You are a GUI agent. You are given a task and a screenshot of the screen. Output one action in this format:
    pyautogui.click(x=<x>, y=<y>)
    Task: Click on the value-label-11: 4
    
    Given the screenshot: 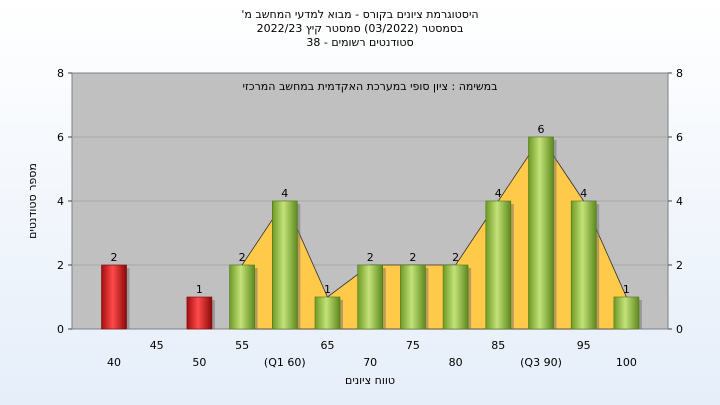 What is the action you would take?
    pyautogui.click(x=583, y=193)
    